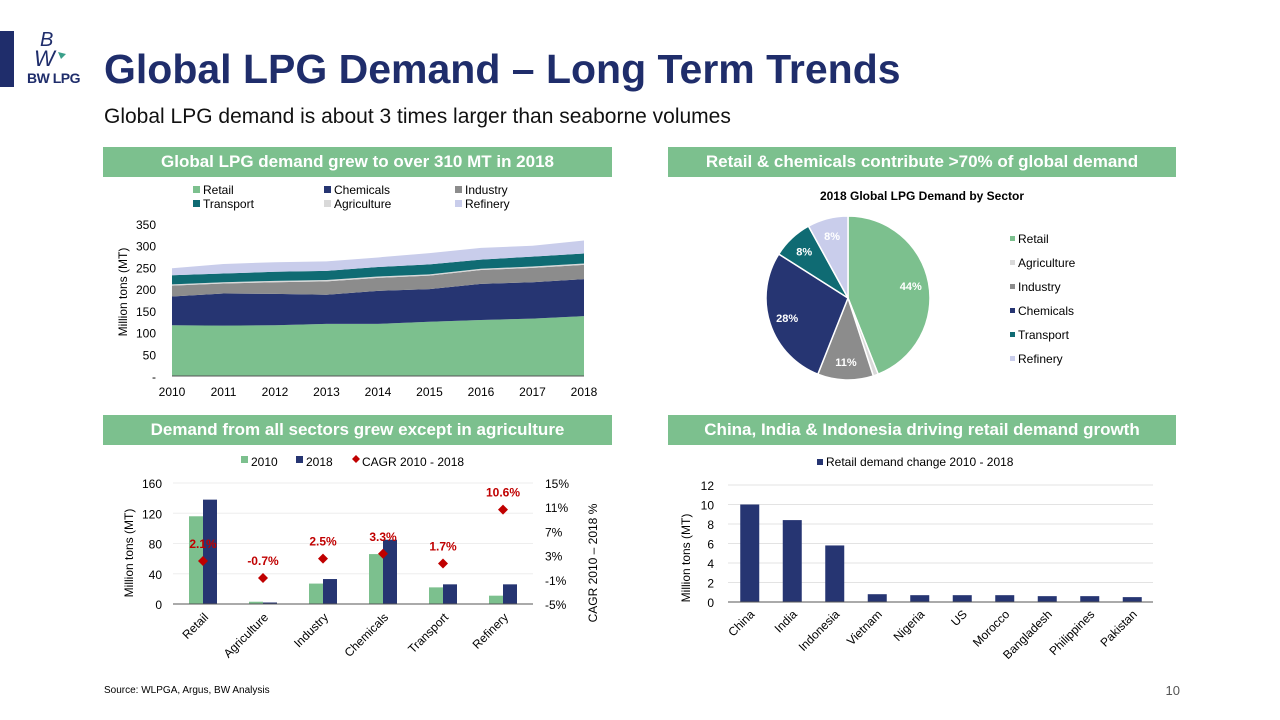  I want to click on cagr-data-label: -0.7%, so click(263, 561).